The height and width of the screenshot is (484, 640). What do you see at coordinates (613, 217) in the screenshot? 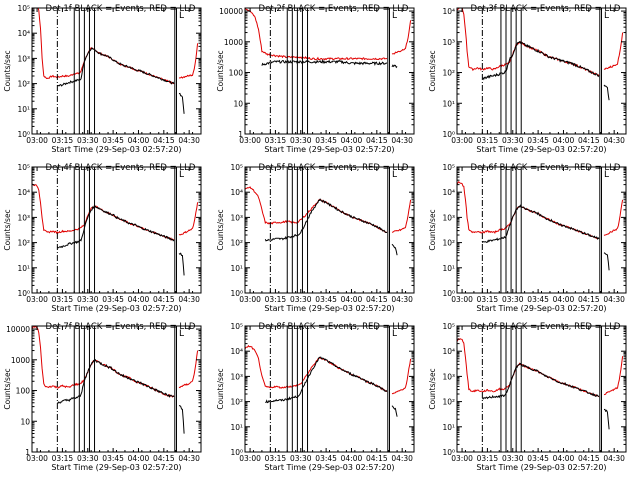
I see `series-line-lld-after-det6` at bounding box center [613, 217].